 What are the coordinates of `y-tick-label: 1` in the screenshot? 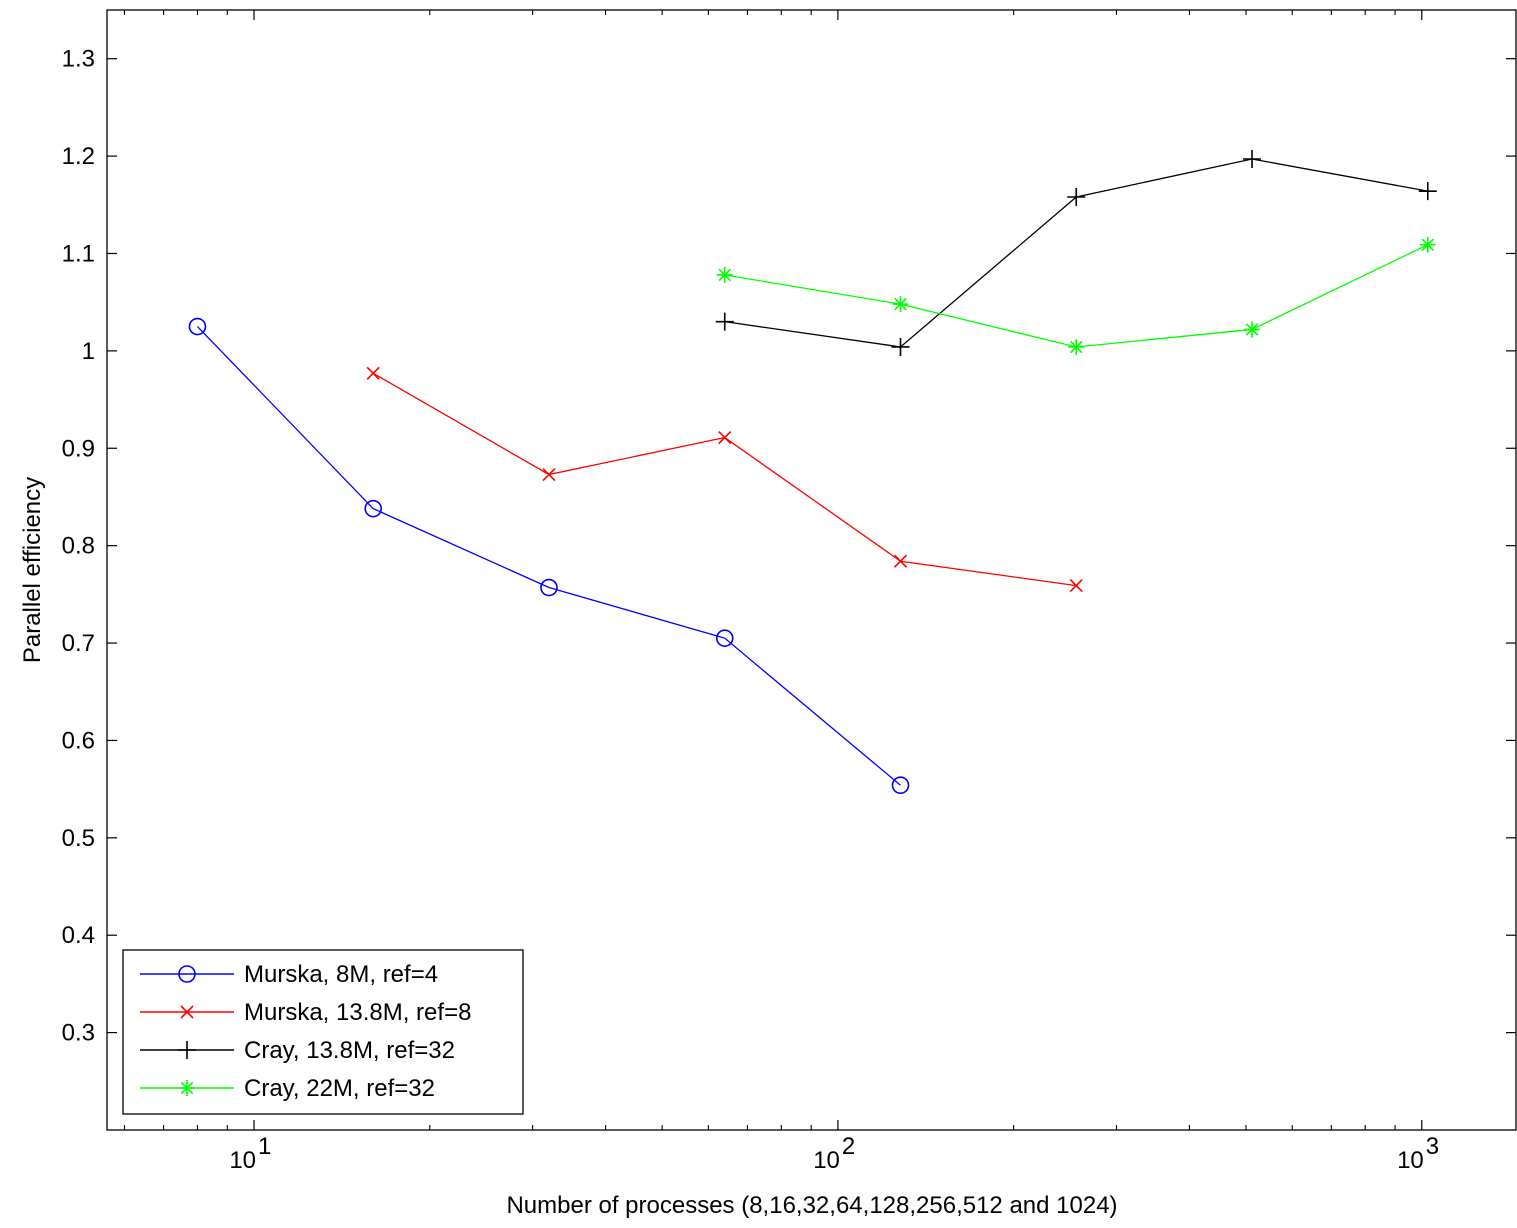 It's located at (88, 351).